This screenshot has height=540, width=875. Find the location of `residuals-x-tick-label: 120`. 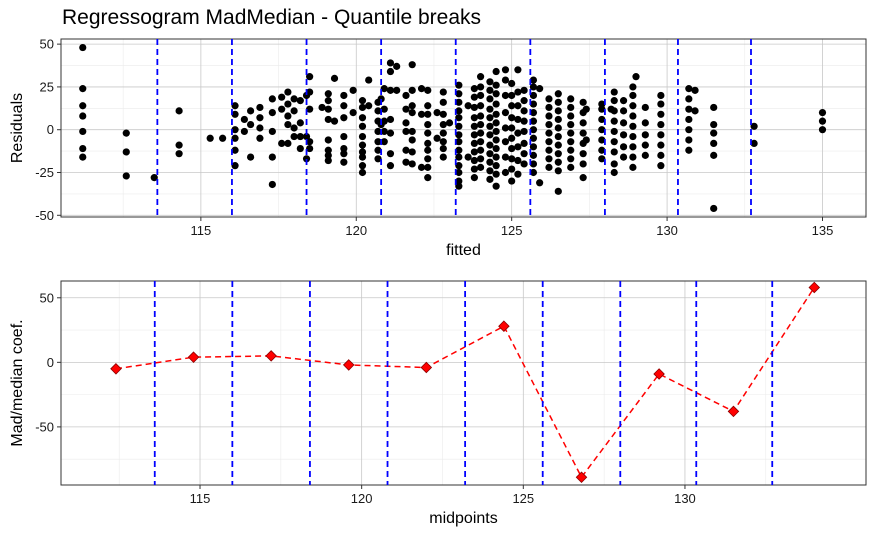

residuals-x-tick-label: 120 is located at coordinates (356, 230).